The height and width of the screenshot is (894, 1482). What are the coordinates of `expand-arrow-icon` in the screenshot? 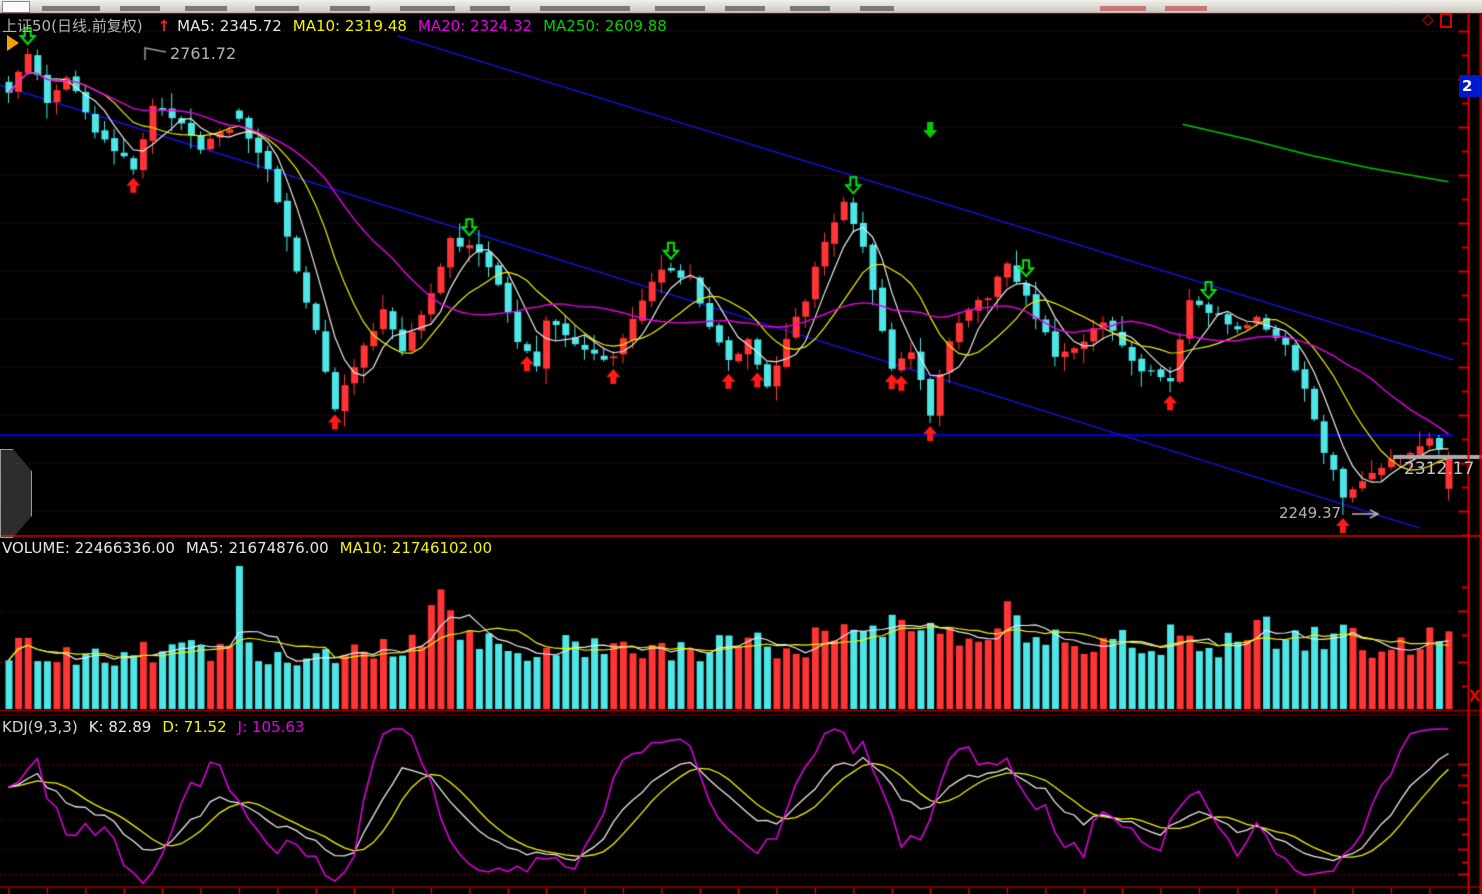 It's located at (13, 43).